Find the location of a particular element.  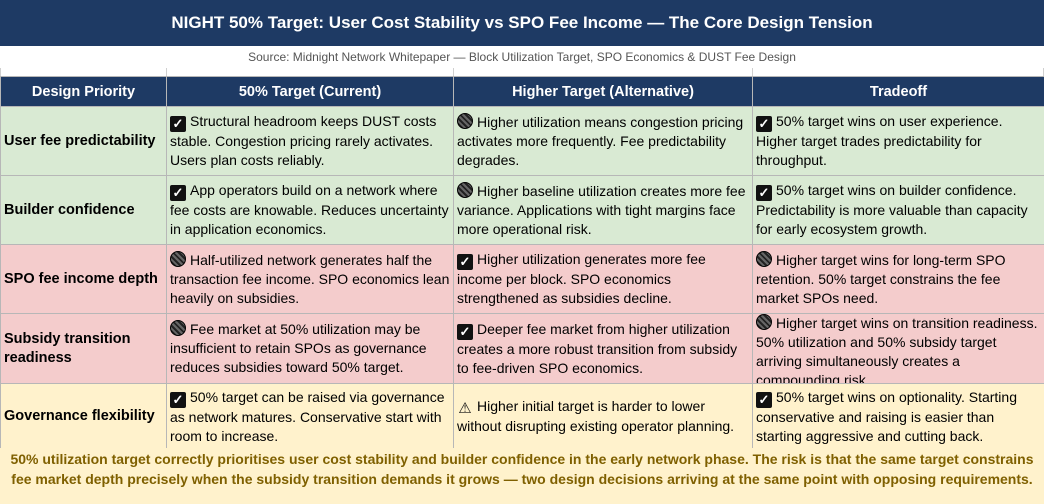

priority-cell: Subsidy transition readiness is located at coordinates (83, 348).